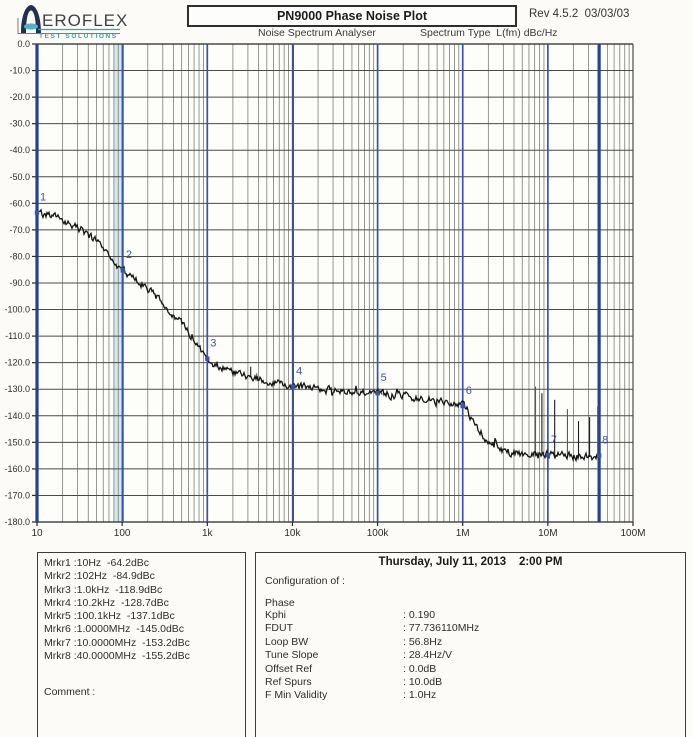 The image size is (693, 737). What do you see at coordinates (419, 615) in the screenshot?
I see `config-value: : 0.190` at bounding box center [419, 615].